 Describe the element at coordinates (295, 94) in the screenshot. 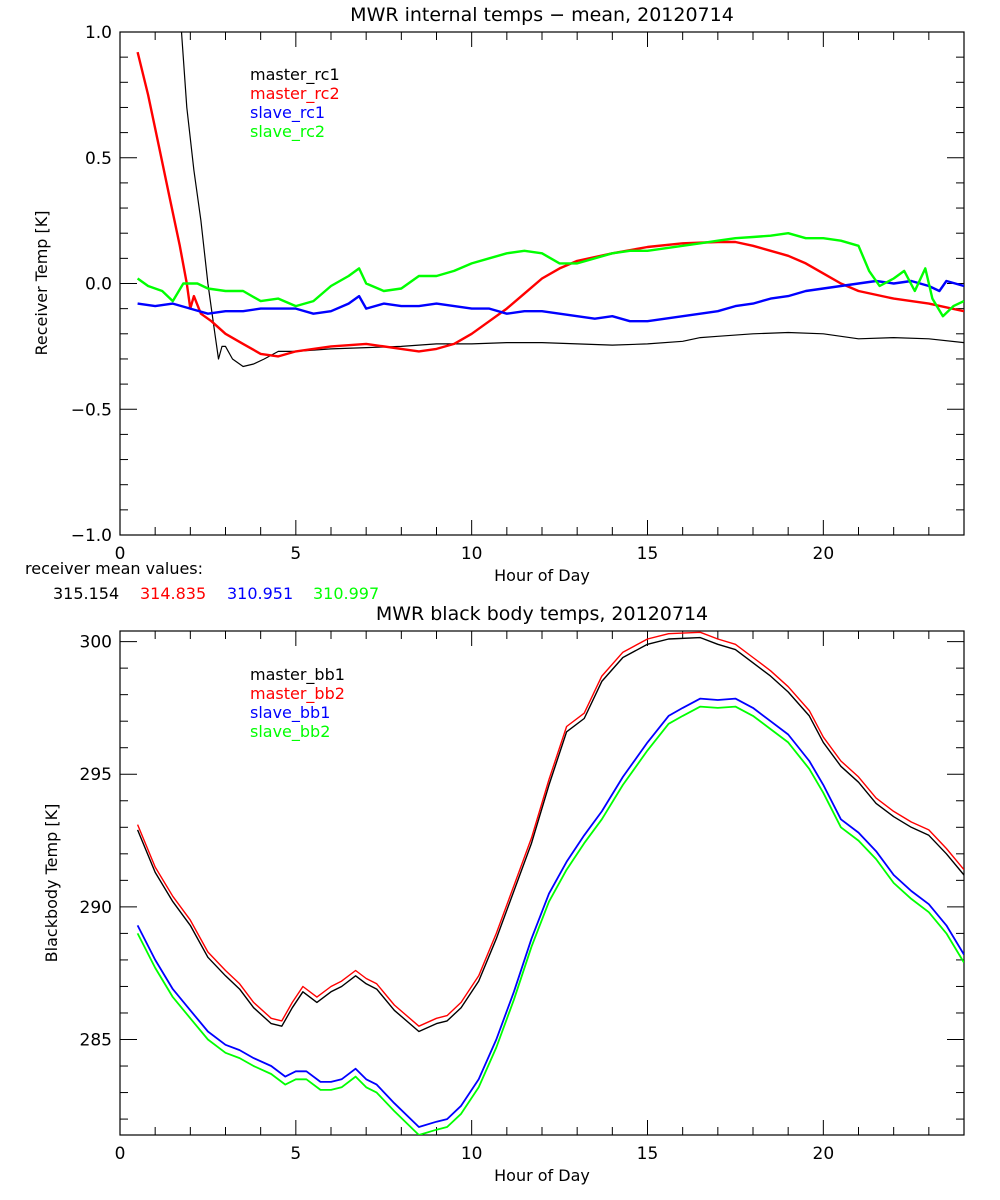

I see `legend-entry-master-rc2: master_rc2` at that location.